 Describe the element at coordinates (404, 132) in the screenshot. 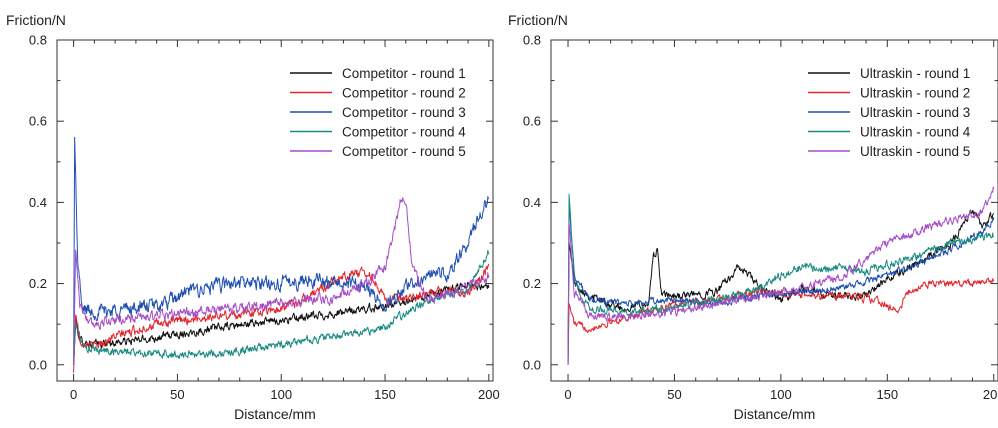

I see `legend-label: Competitor - round 4` at that location.